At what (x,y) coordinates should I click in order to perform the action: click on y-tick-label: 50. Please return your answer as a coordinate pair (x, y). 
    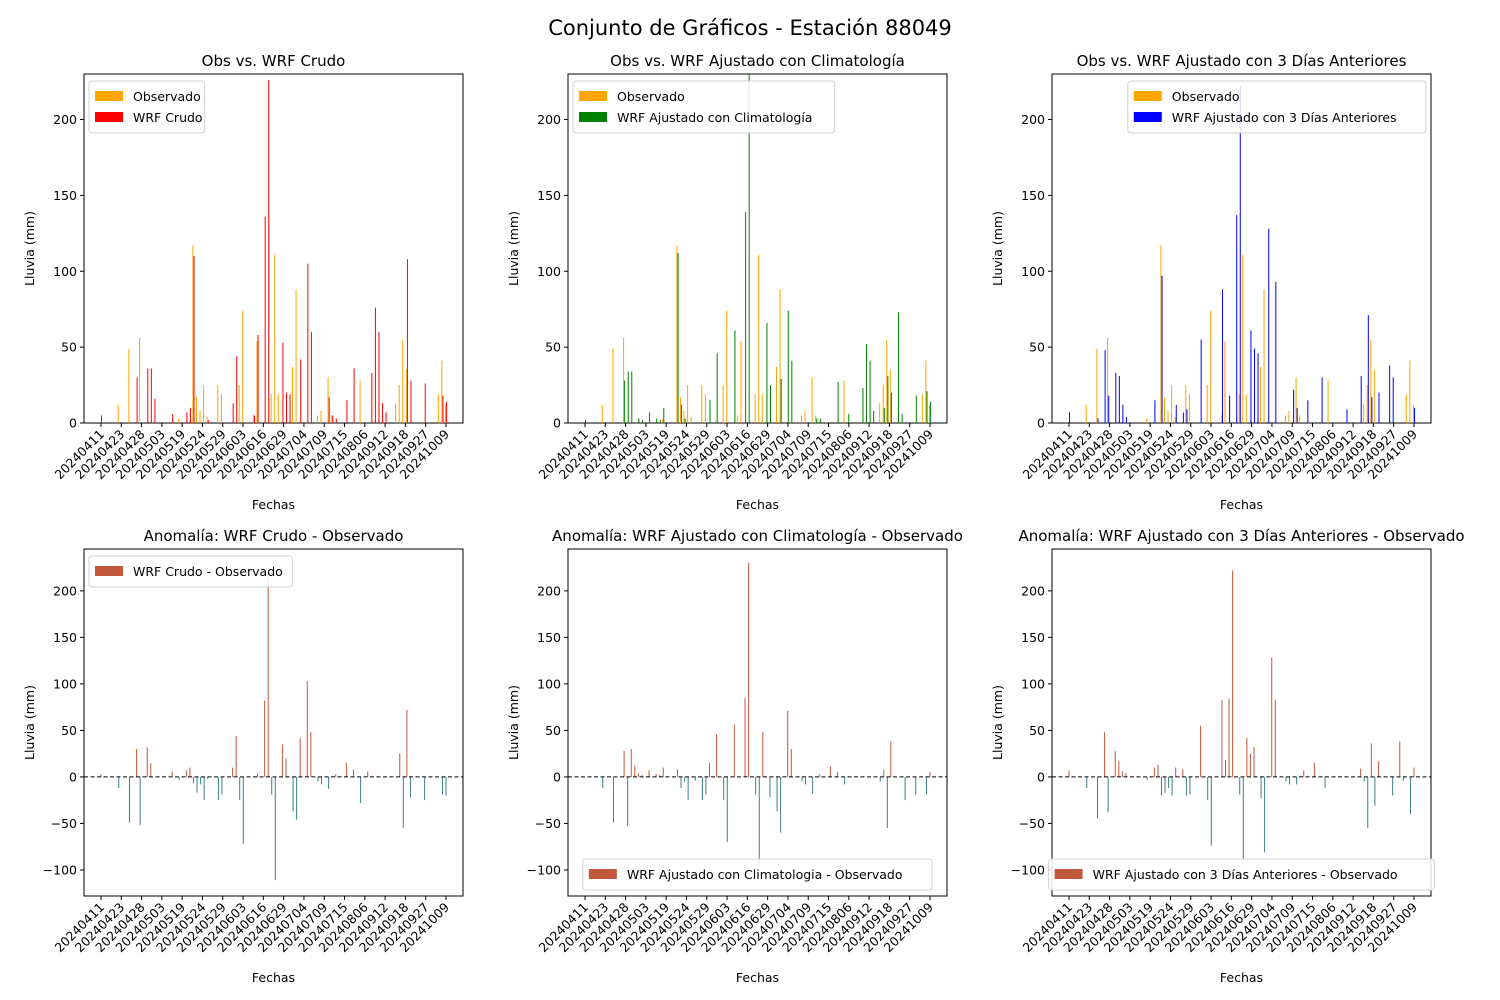
    Looking at the image, I should click on (1037, 730).